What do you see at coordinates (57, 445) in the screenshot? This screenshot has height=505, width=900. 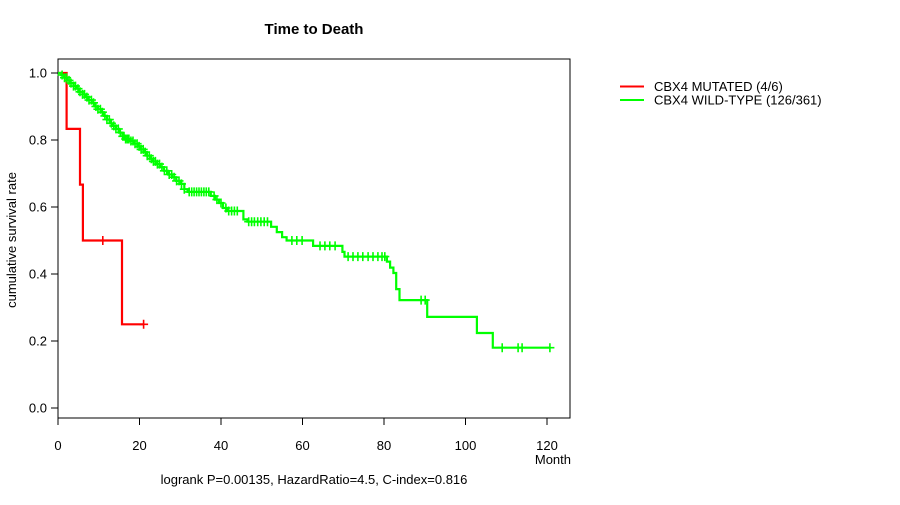 I see `x-tick-label: 0` at bounding box center [57, 445].